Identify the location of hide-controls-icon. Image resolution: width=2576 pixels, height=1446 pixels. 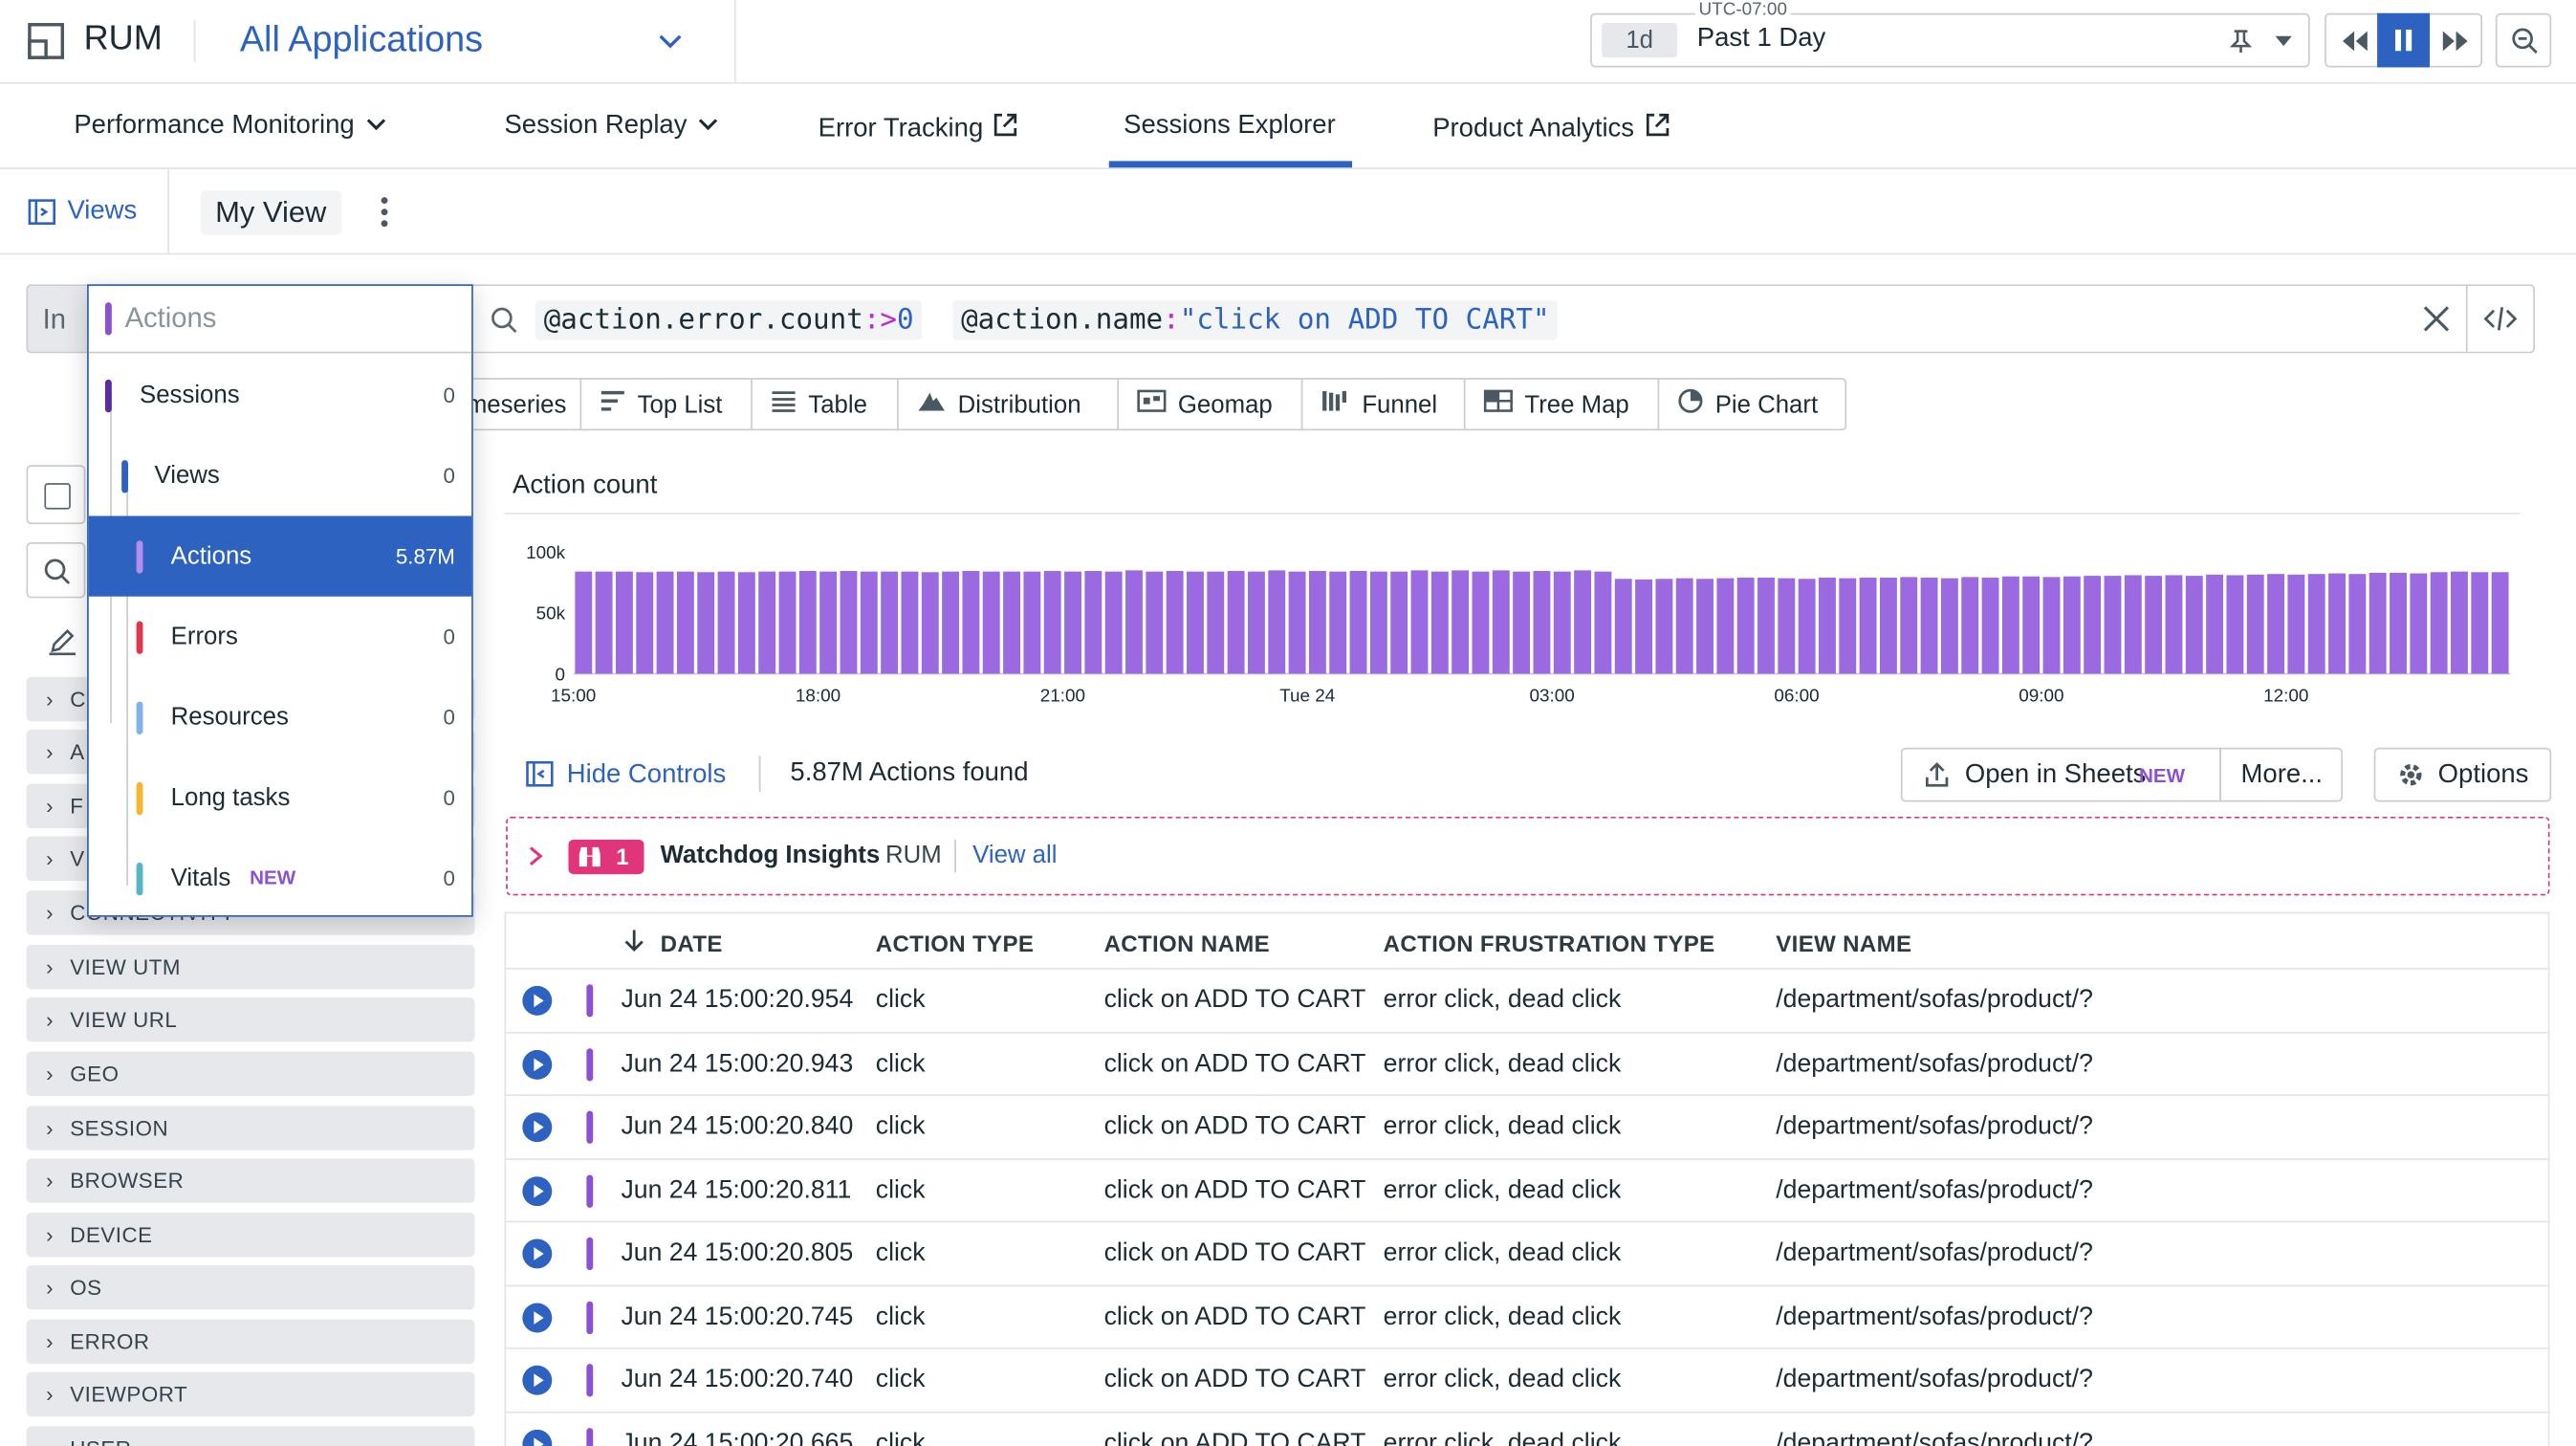
(540, 778).